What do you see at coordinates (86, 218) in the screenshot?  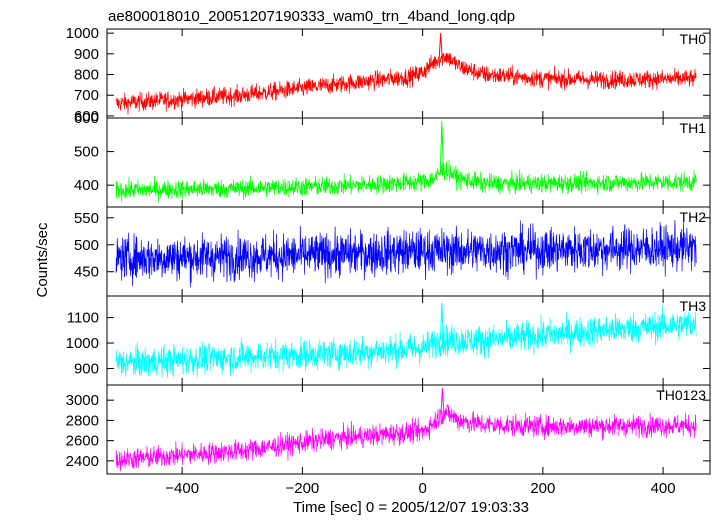 I see `y-tick-label: 550` at bounding box center [86, 218].